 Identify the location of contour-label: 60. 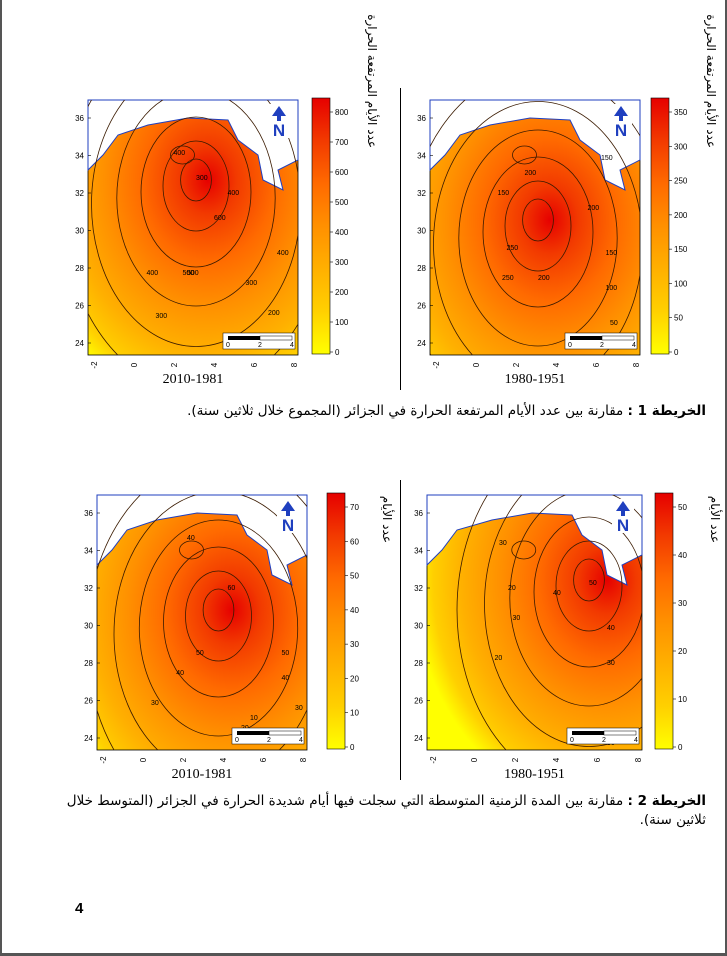
(232, 588).